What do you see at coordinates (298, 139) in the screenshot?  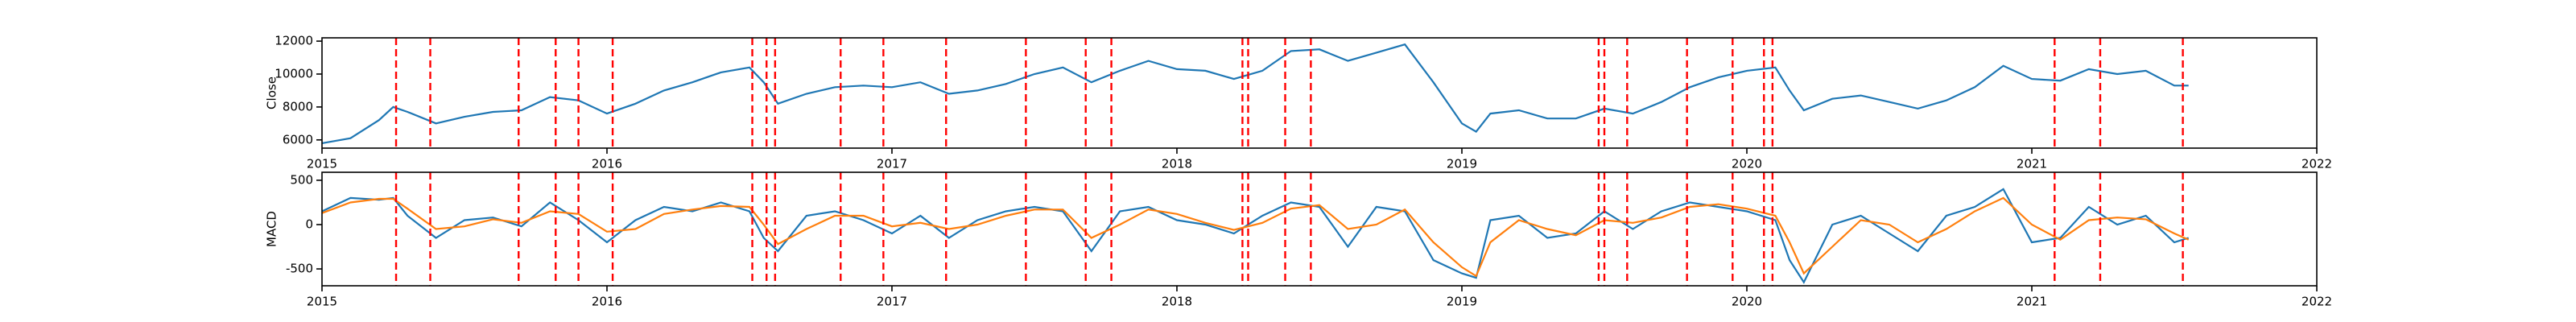 I see `y-tick-label: 6000` at bounding box center [298, 139].